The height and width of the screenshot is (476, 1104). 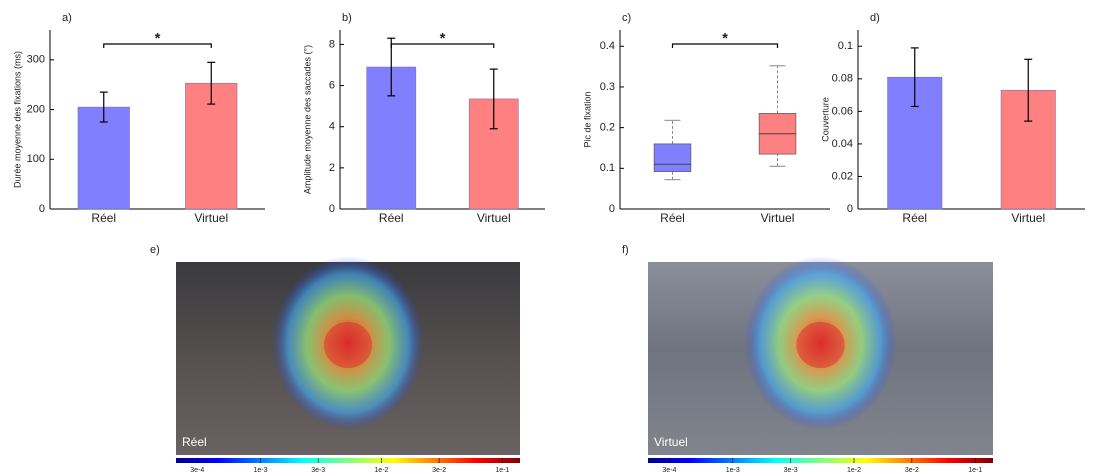 What do you see at coordinates (842, 176) in the screenshot?
I see `y-tick-label: 0.02` at bounding box center [842, 176].